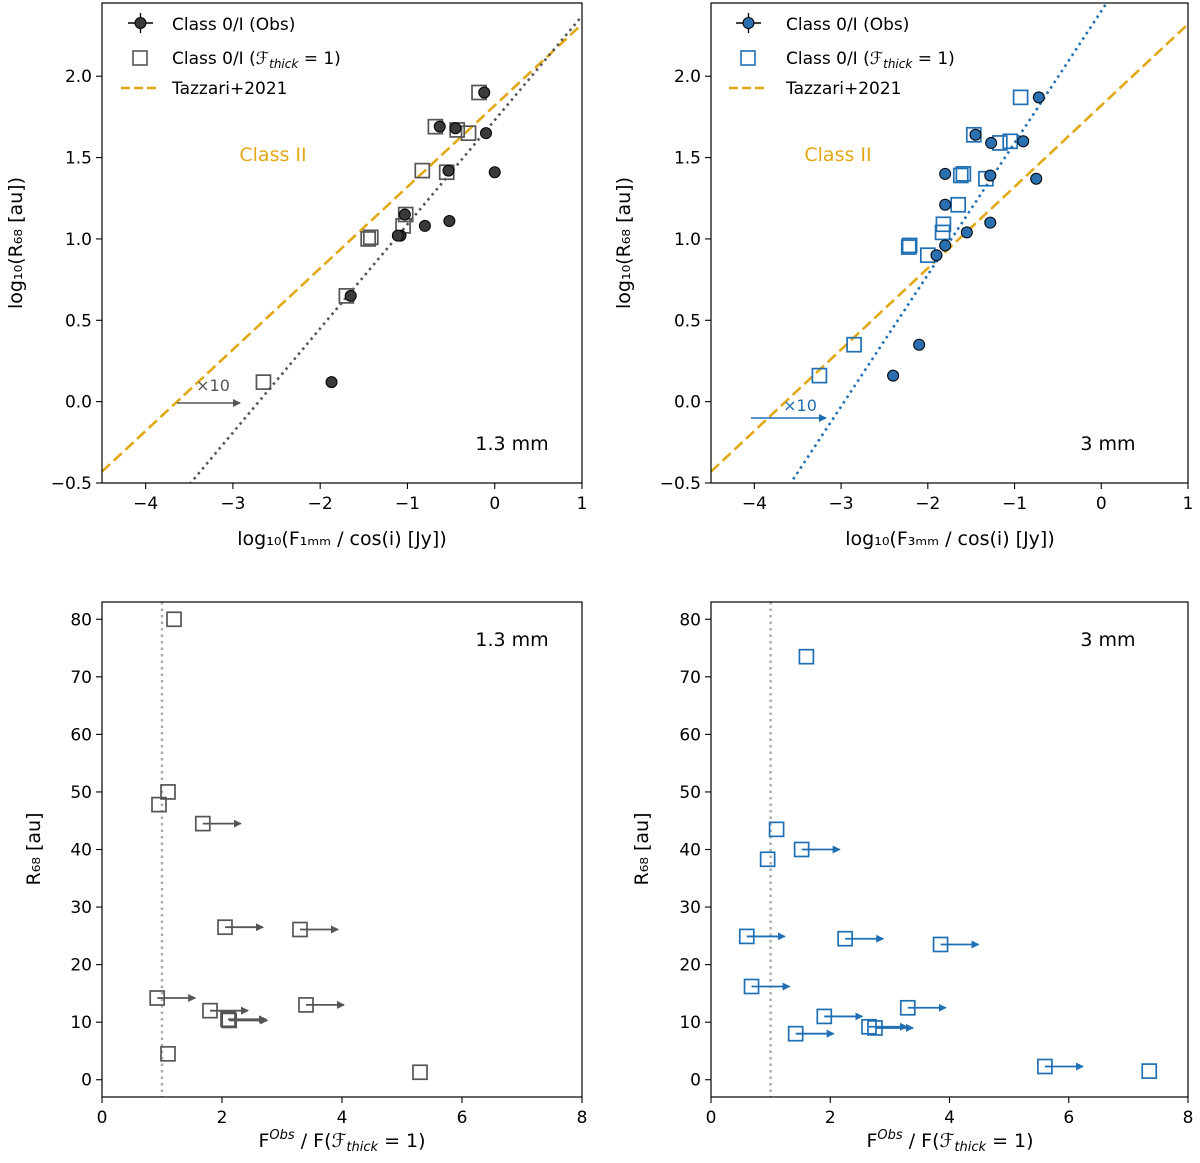  I want to click on x-tick-label: −2, so click(320, 504).